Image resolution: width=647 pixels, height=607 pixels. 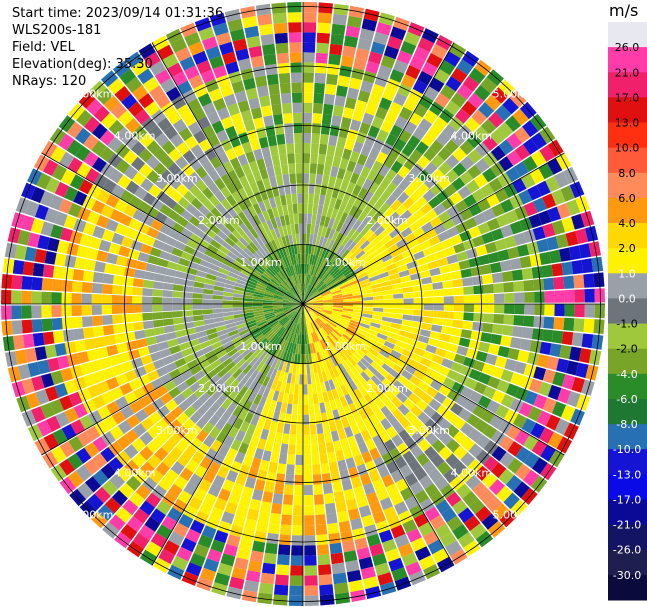 What do you see at coordinates (93, 514) in the screenshot?
I see `range-ring-label: 5.00km` at bounding box center [93, 514].